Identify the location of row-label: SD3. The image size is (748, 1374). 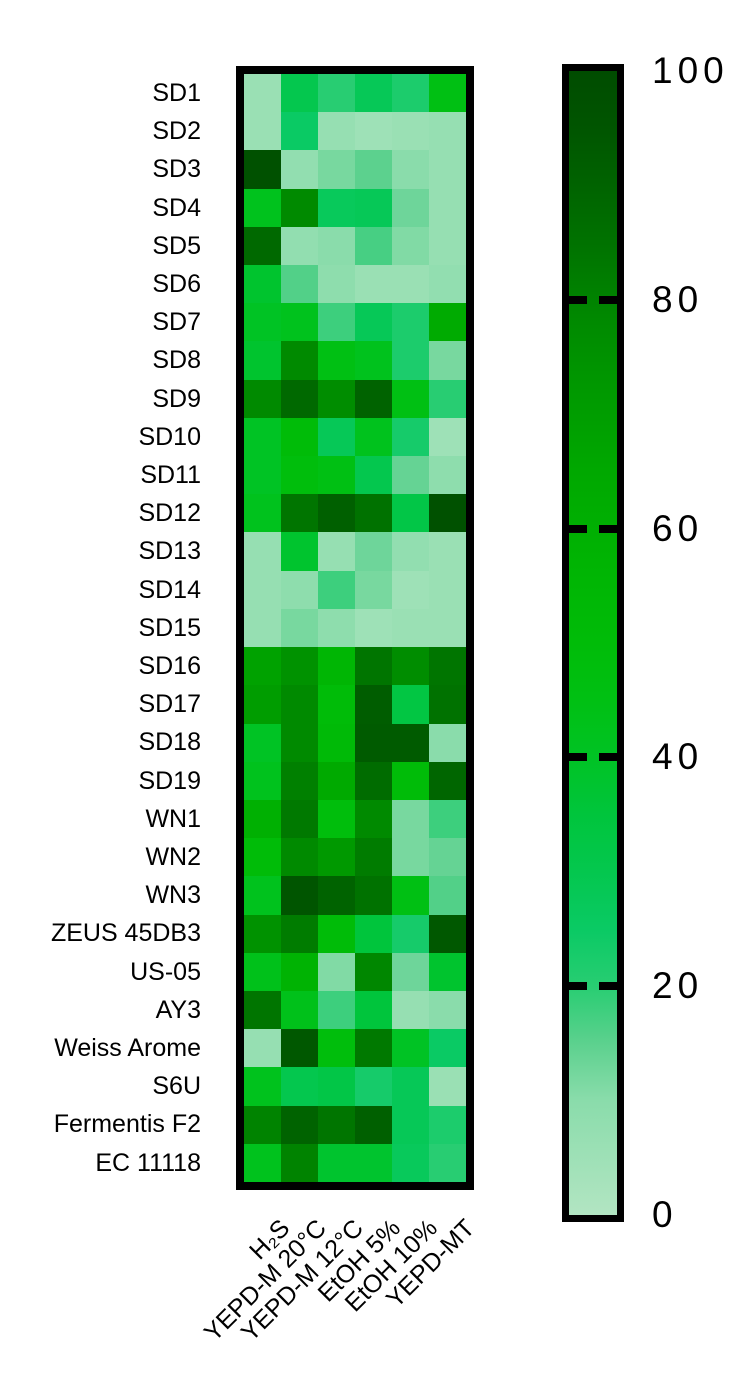
(176, 169).